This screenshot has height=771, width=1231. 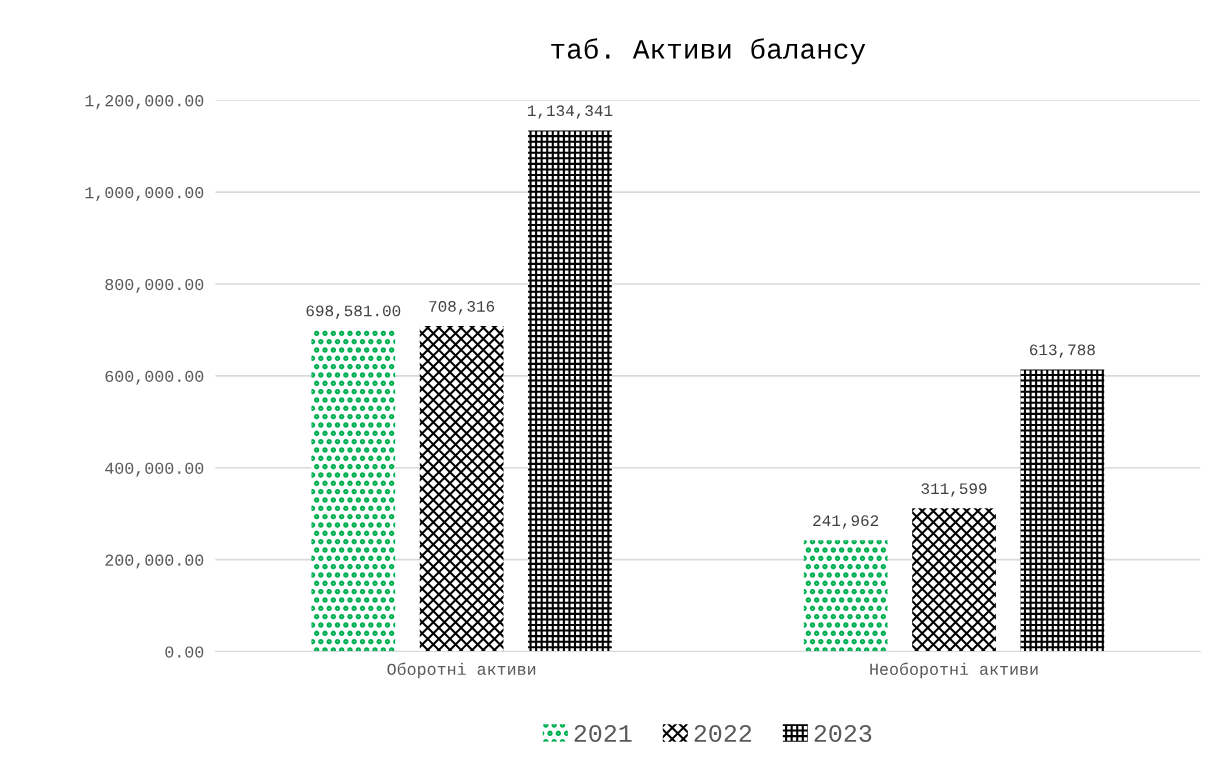 I want to click on y-tick-label: 400,000.00, so click(x=154, y=469).